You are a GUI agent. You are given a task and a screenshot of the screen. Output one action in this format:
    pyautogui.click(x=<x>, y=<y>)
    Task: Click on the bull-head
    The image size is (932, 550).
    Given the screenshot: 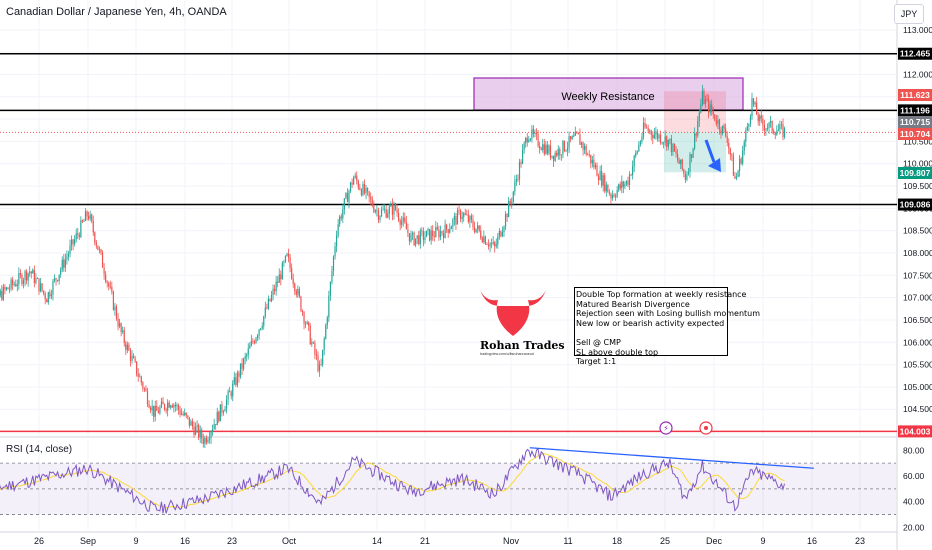 What is the action you would take?
    pyautogui.click(x=513, y=313)
    